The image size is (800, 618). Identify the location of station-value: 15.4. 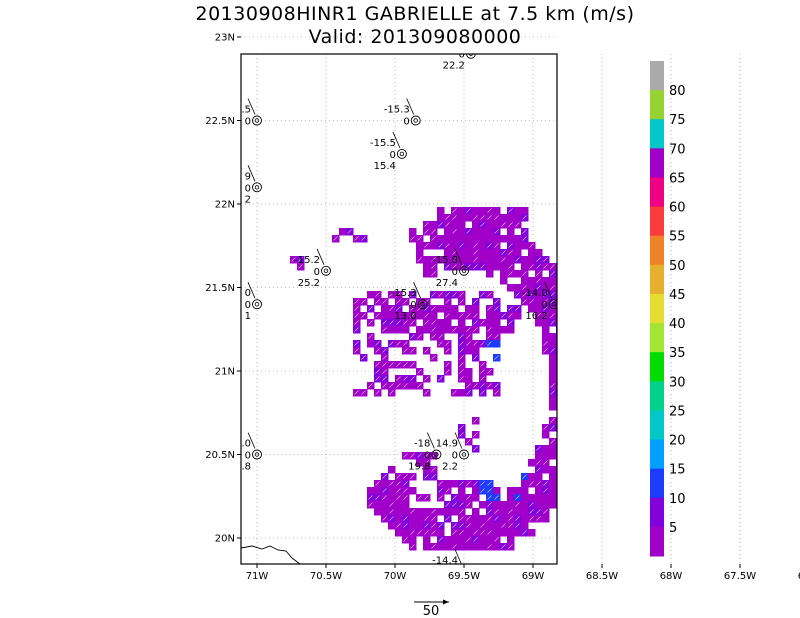
(385, 166).